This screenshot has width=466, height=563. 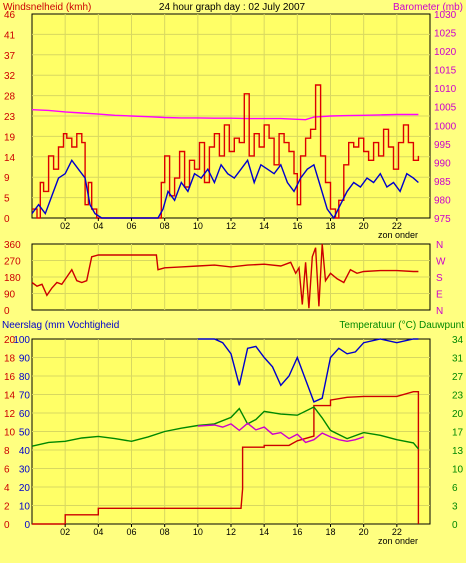 I want to click on y-right-tick-label: 1015, so click(x=445, y=71).